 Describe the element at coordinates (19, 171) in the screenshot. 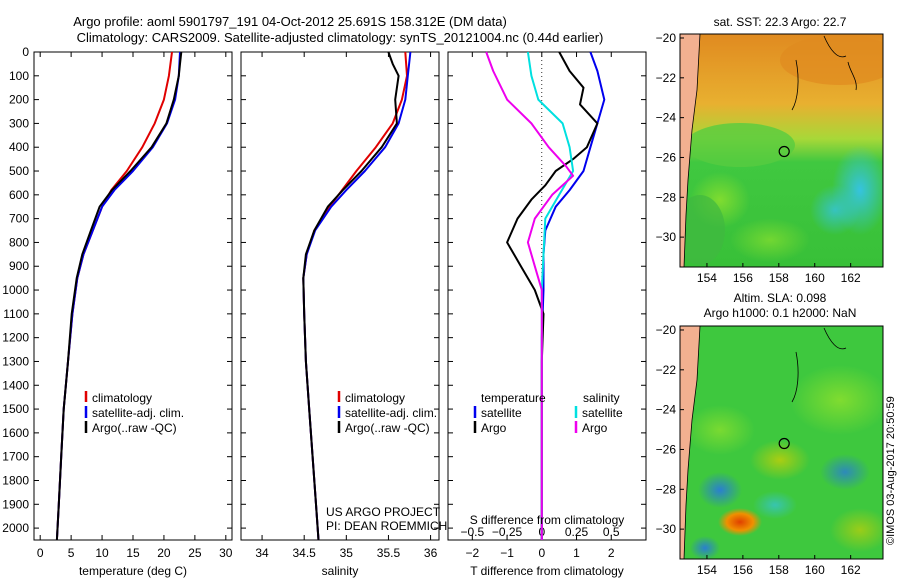

I see `y-tick-label: 500` at that location.